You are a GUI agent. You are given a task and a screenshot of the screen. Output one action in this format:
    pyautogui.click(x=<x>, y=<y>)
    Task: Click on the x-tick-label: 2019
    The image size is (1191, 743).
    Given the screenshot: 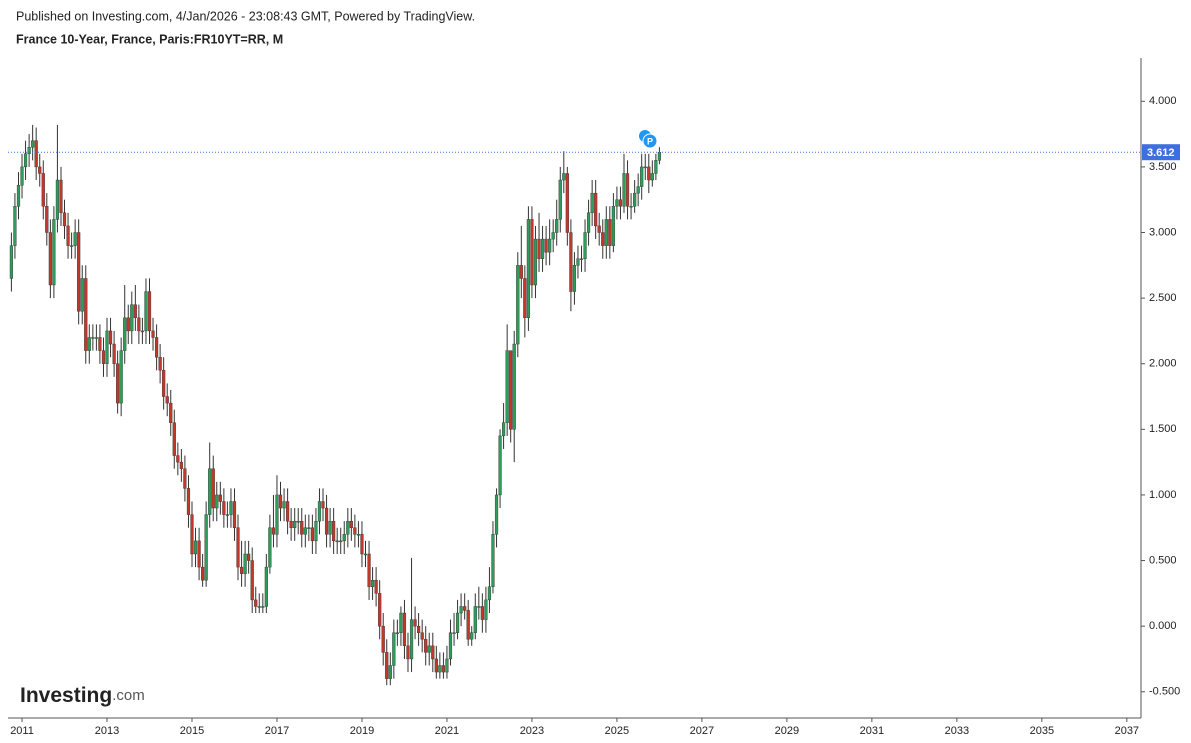 What is the action you would take?
    pyautogui.click(x=362, y=731)
    